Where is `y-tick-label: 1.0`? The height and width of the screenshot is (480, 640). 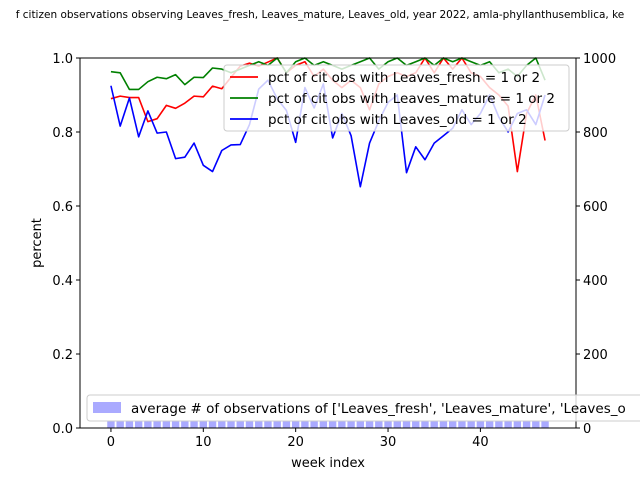 y-tick-label: 1.0 is located at coordinates (62, 59).